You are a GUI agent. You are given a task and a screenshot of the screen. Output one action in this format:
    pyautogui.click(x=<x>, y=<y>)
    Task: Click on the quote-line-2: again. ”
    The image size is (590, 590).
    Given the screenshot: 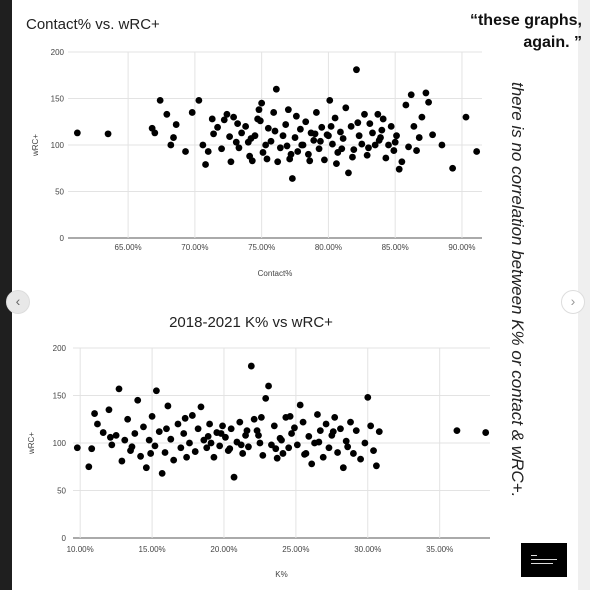 What is the action you would take?
    pyautogui.click(x=552, y=42)
    